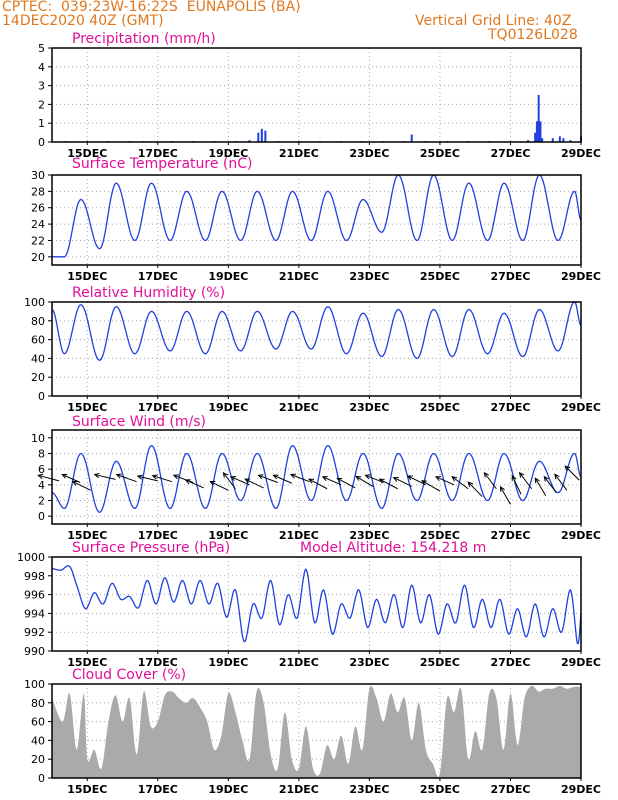  What do you see at coordinates (41, 48) in the screenshot?
I see `y-tick-label: 5` at bounding box center [41, 48].